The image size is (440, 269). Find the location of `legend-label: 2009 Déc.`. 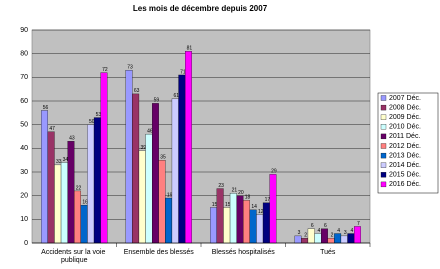

legend-label: 2009 Déc. is located at coordinates (405, 117).